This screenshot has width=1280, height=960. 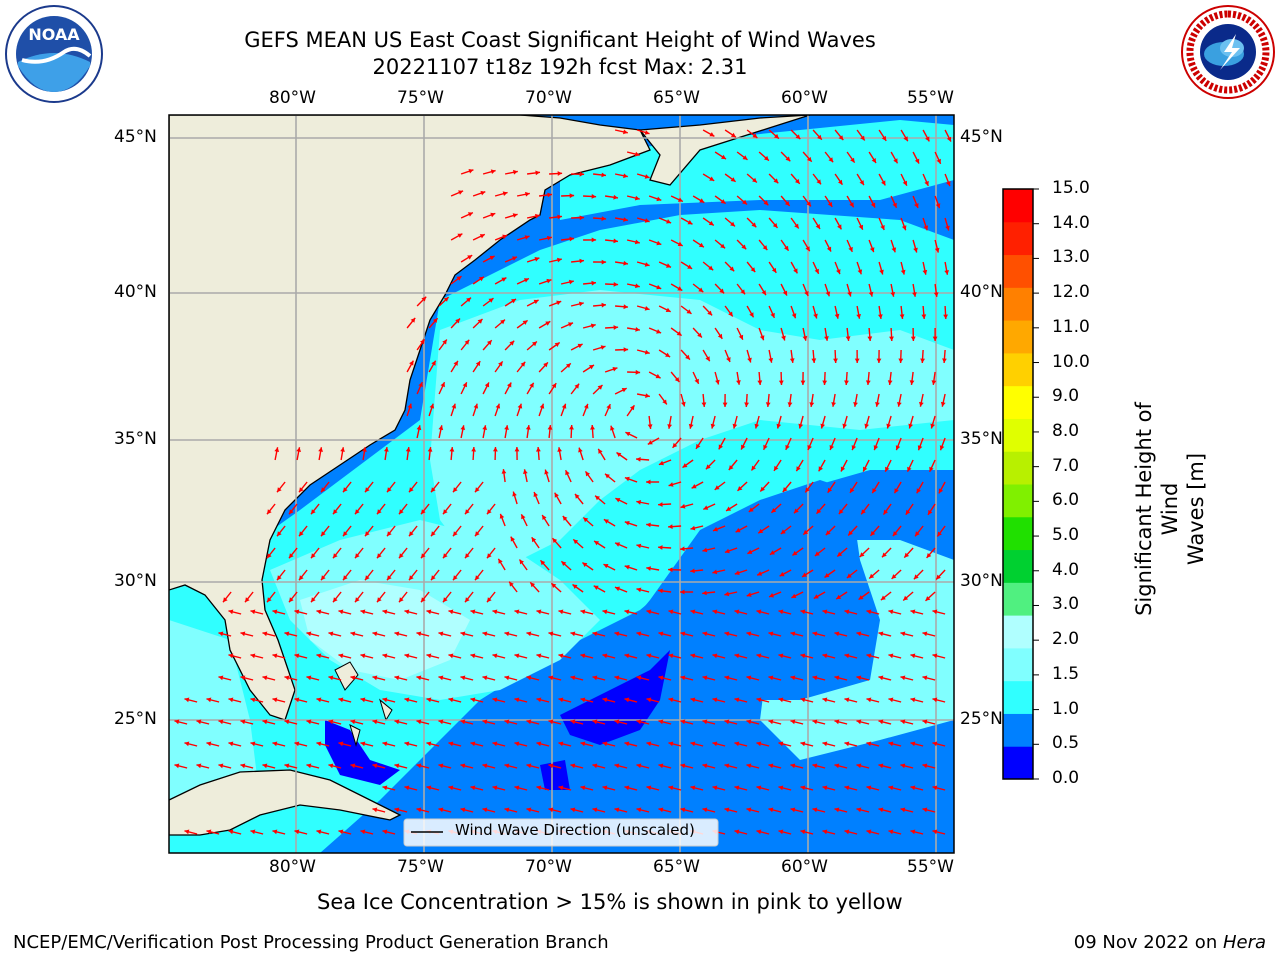 I want to click on footer-date: 09 Nov 2022 on Hera, so click(x=1170, y=942).